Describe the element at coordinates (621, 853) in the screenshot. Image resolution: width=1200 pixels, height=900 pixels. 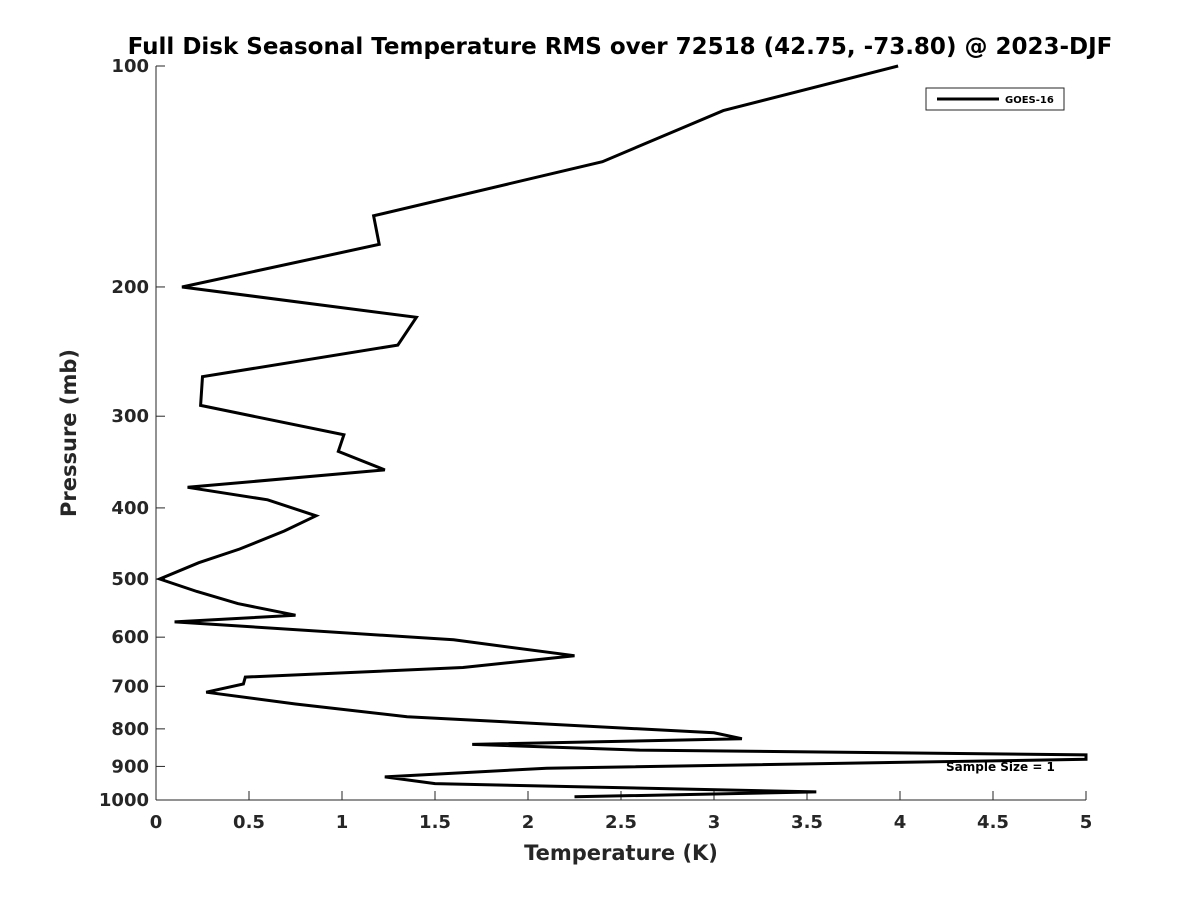
I see `x-axis-label: Temperature (K)` at that location.